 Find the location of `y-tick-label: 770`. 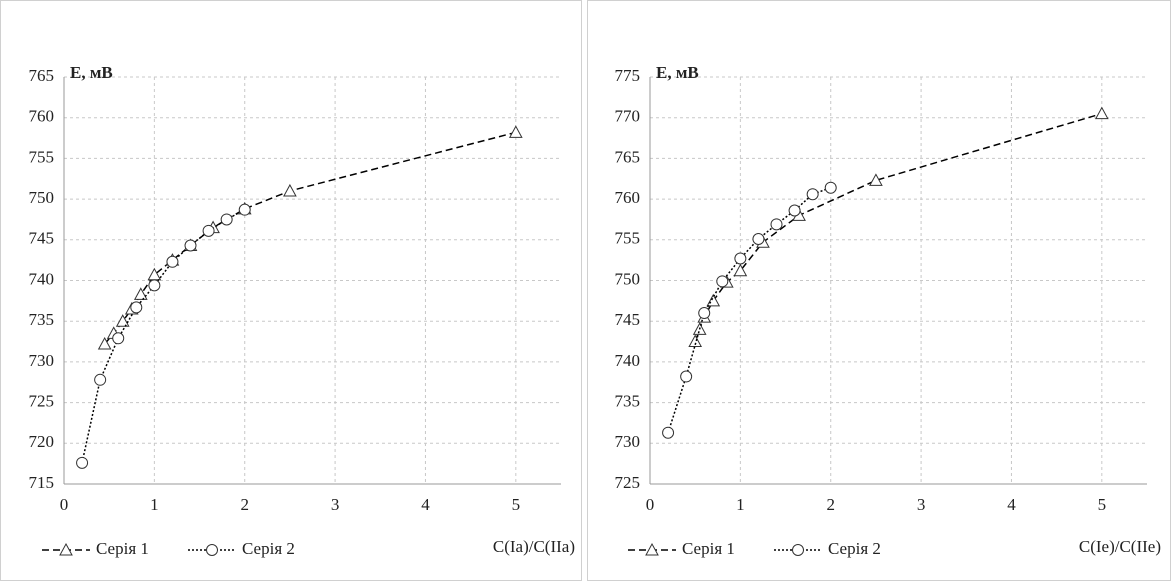

y-tick-label: 770 is located at coordinates (628, 116).